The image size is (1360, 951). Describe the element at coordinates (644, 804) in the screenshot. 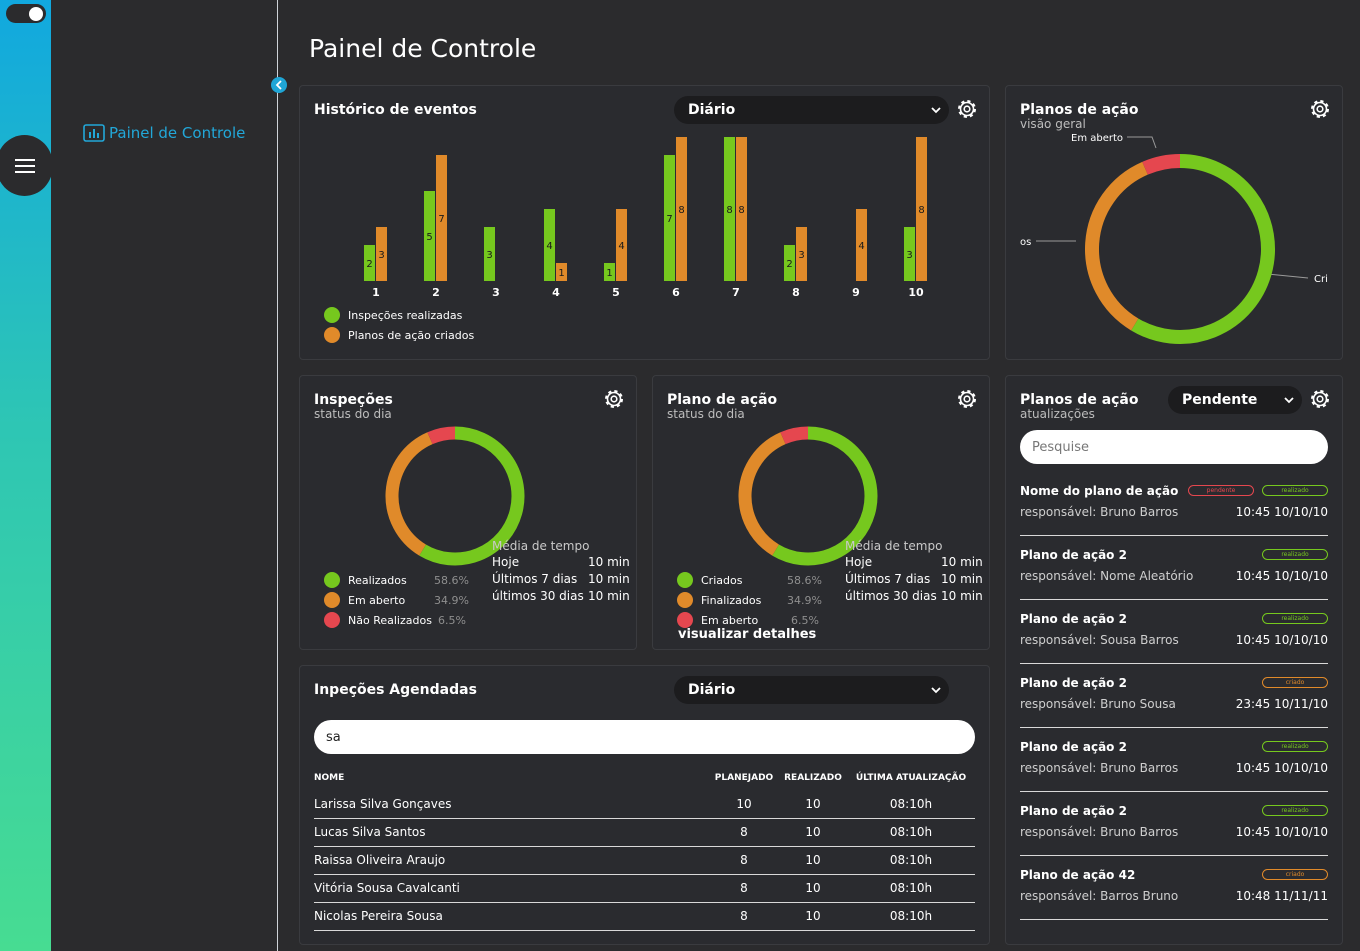

I see `table-row: Larissa Silva Gonçaves 10 10 08:10h` at that location.